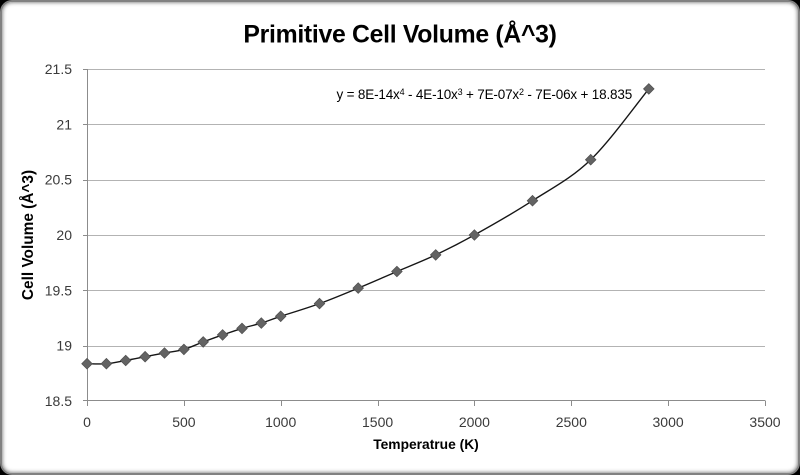  Describe the element at coordinates (64, 235) in the screenshot. I see `svg-text: 20` at that location.